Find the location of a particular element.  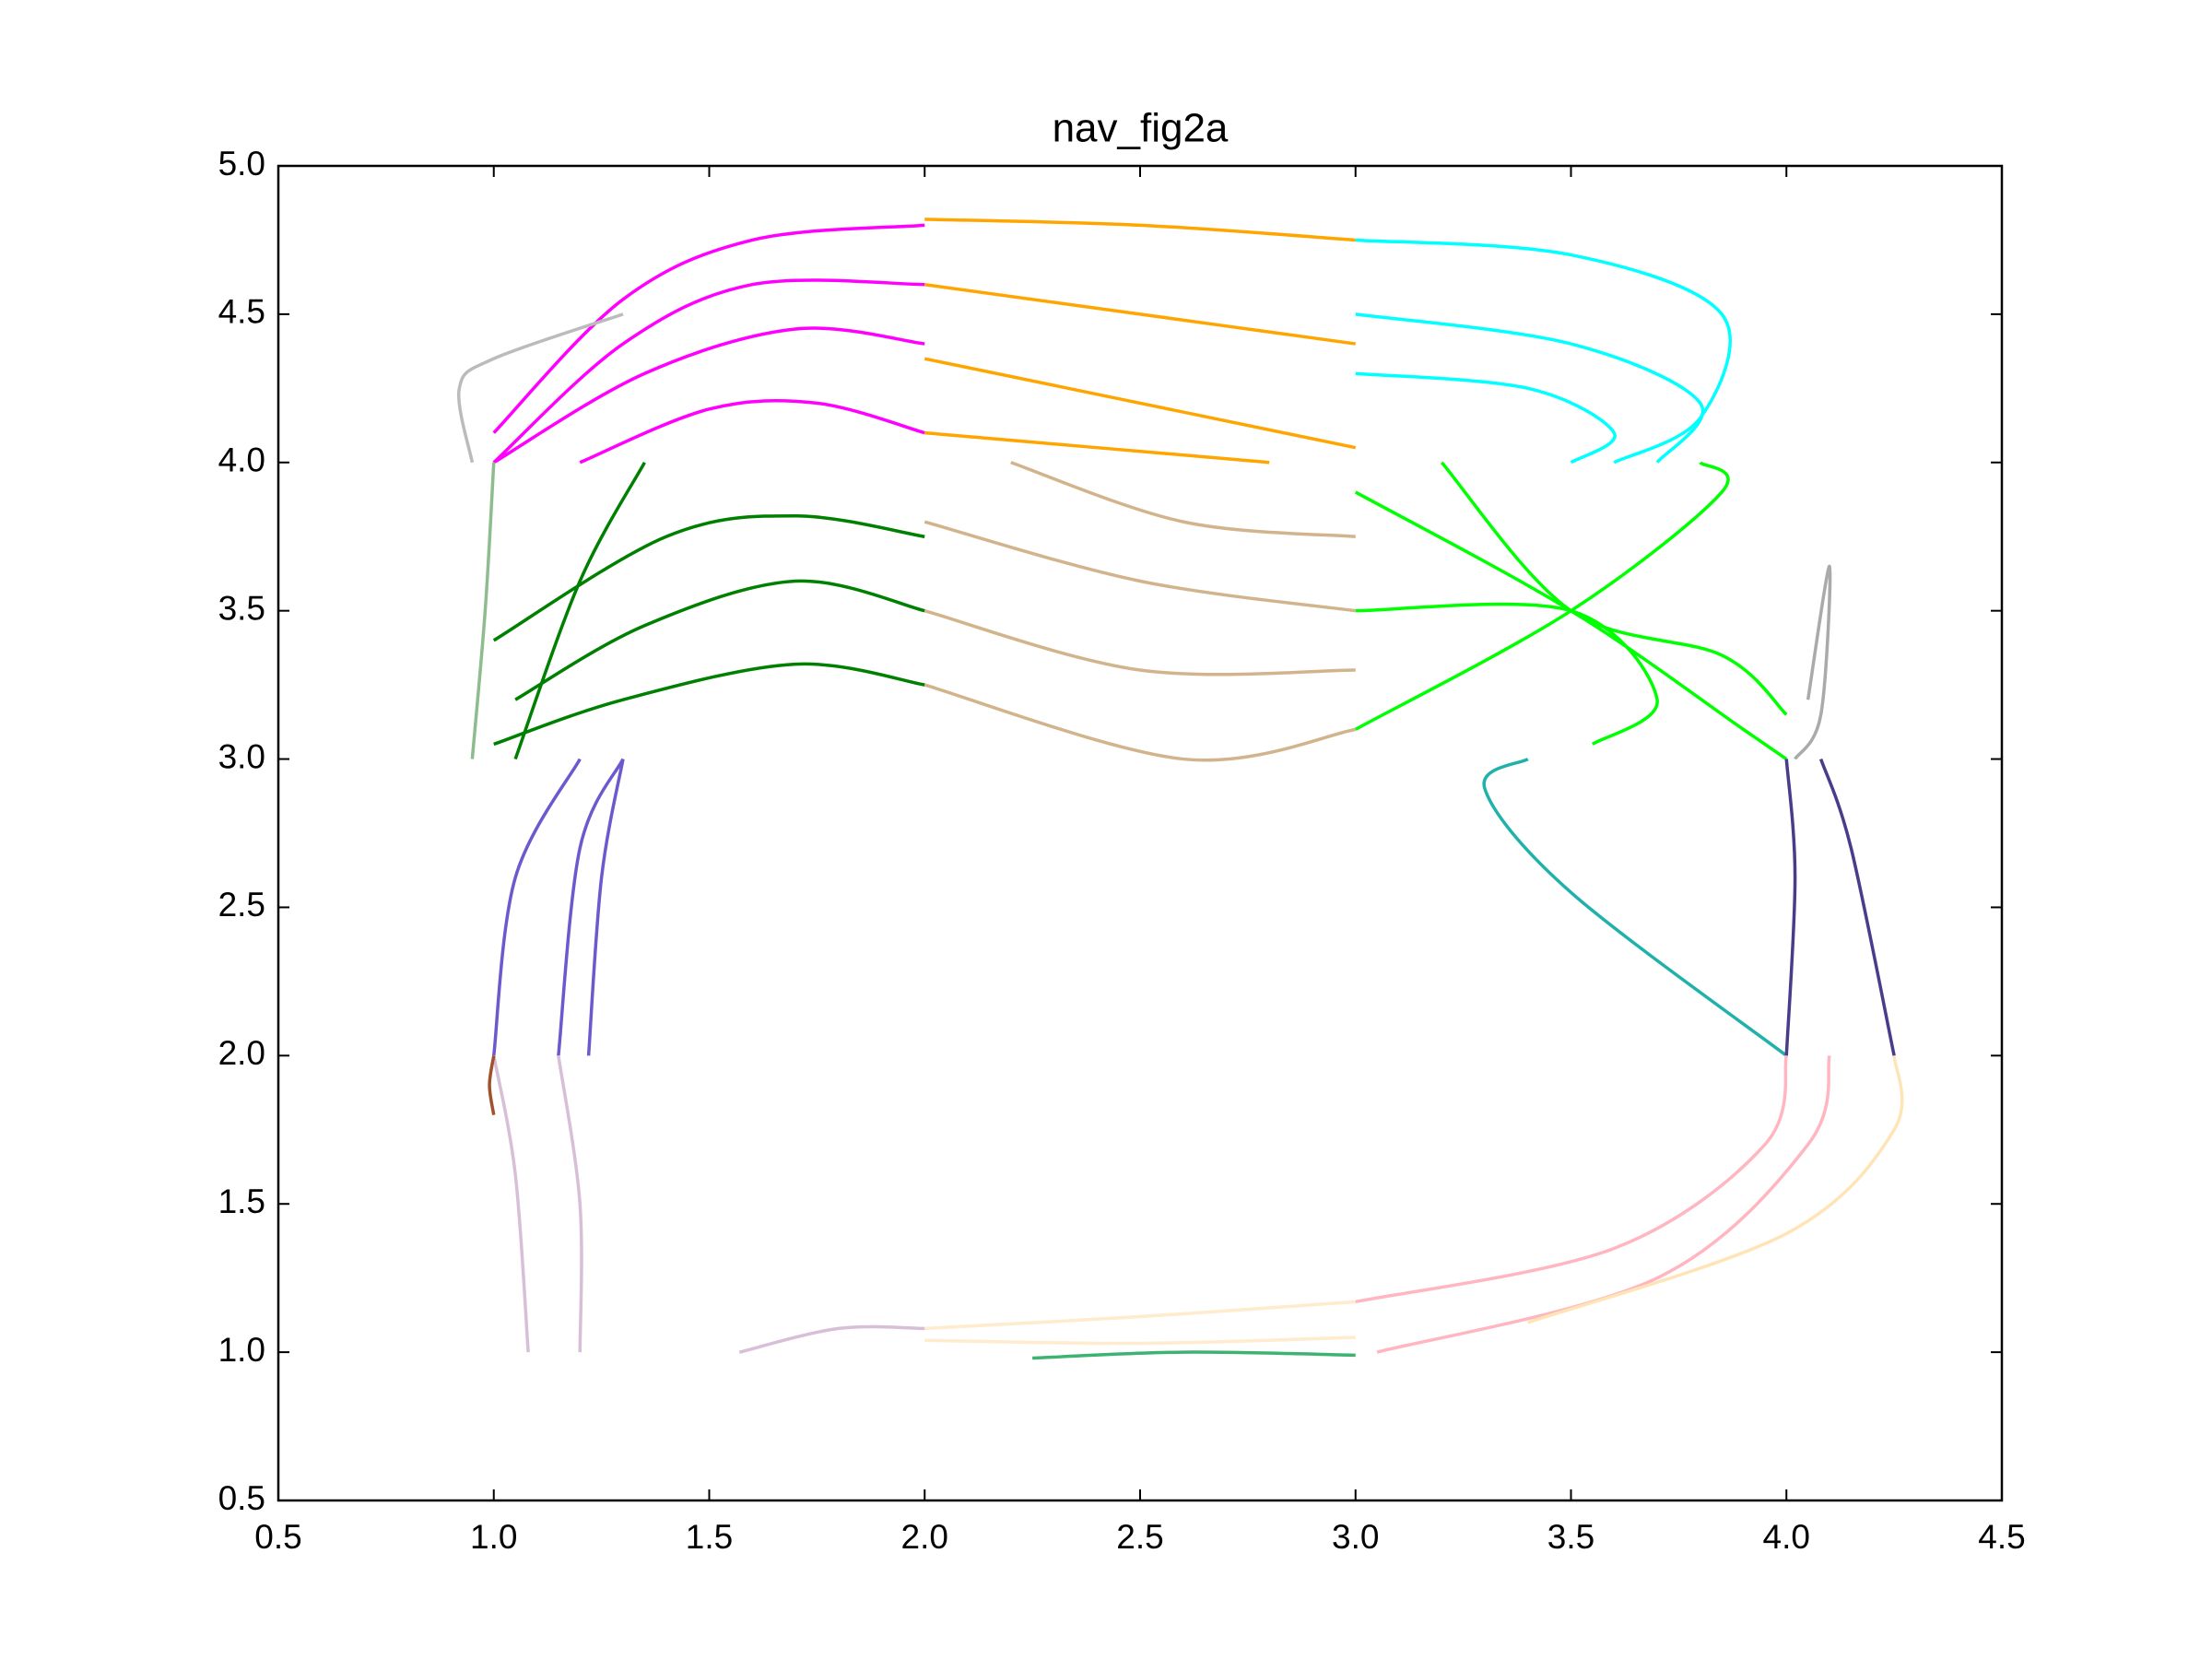

chart-title: nav_fig2a is located at coordinates (1141, 128).